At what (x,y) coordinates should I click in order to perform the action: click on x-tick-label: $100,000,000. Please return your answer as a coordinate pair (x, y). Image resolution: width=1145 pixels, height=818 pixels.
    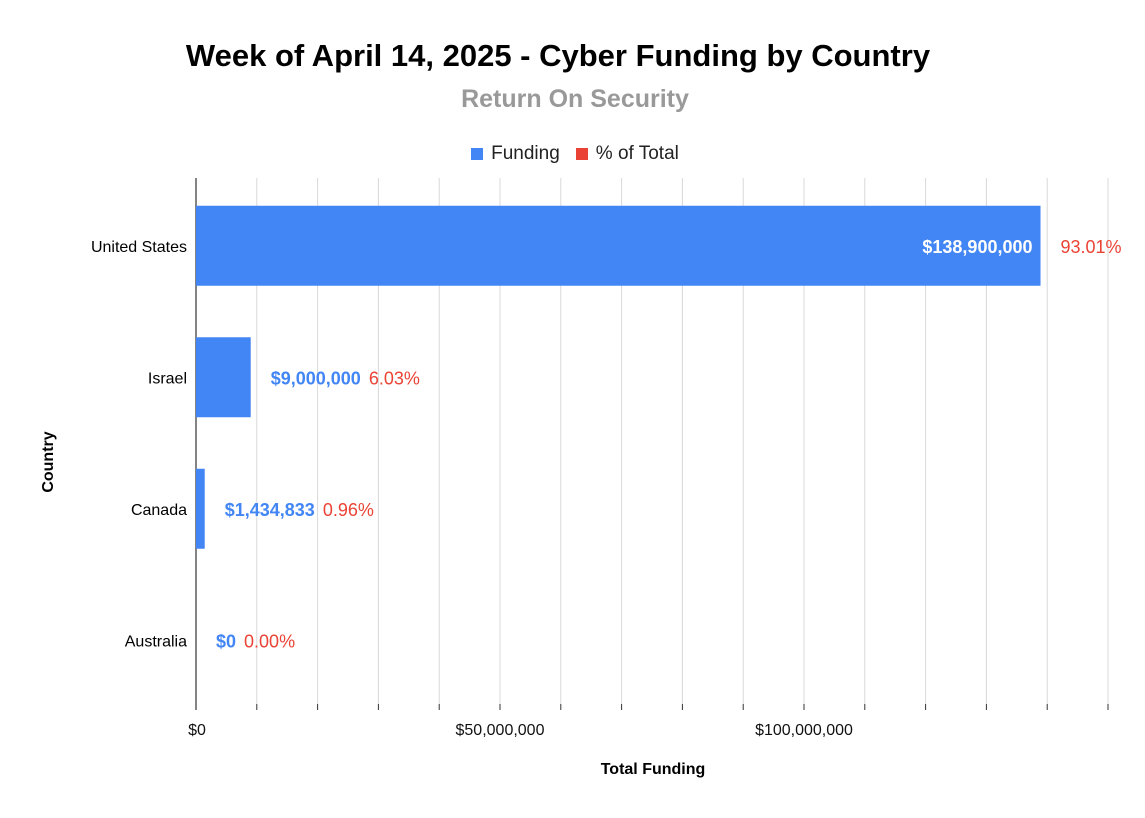
    Looking at the image, I should click on (804, 730).